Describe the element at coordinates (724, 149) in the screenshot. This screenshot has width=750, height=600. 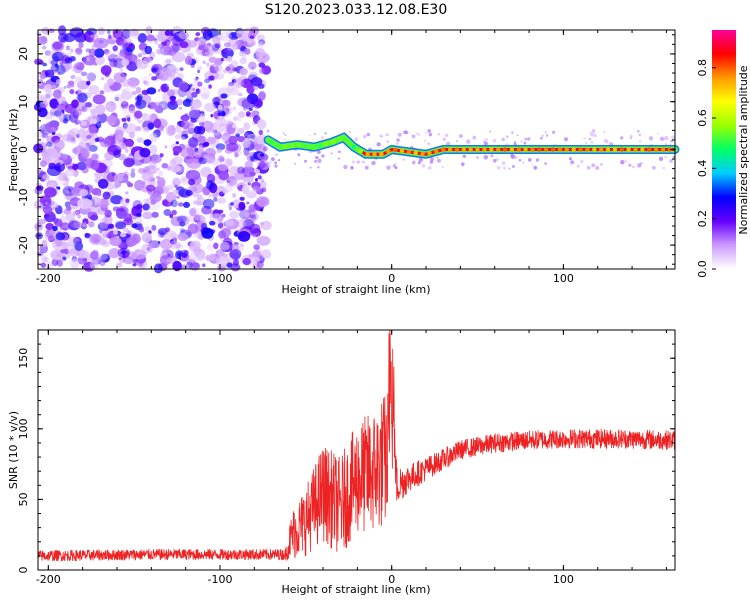
I see `colorbar-gradient` at that location.